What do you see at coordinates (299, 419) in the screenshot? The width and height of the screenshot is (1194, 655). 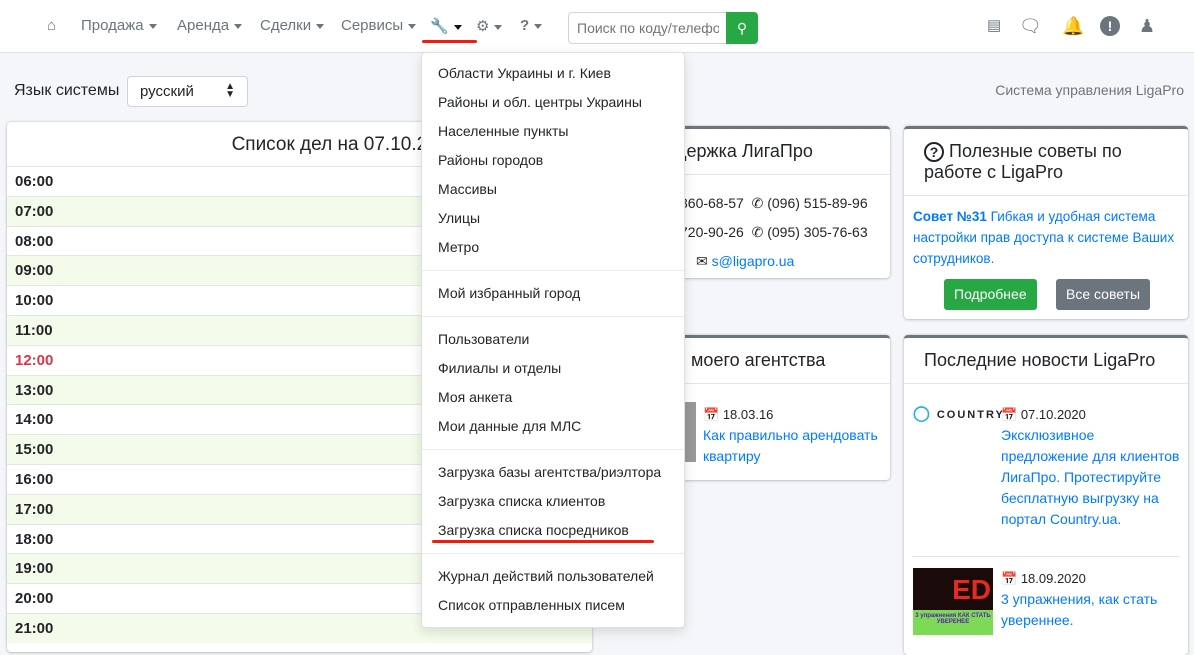 I see `hour-row: 14:00` at bounding box center [299, 419].